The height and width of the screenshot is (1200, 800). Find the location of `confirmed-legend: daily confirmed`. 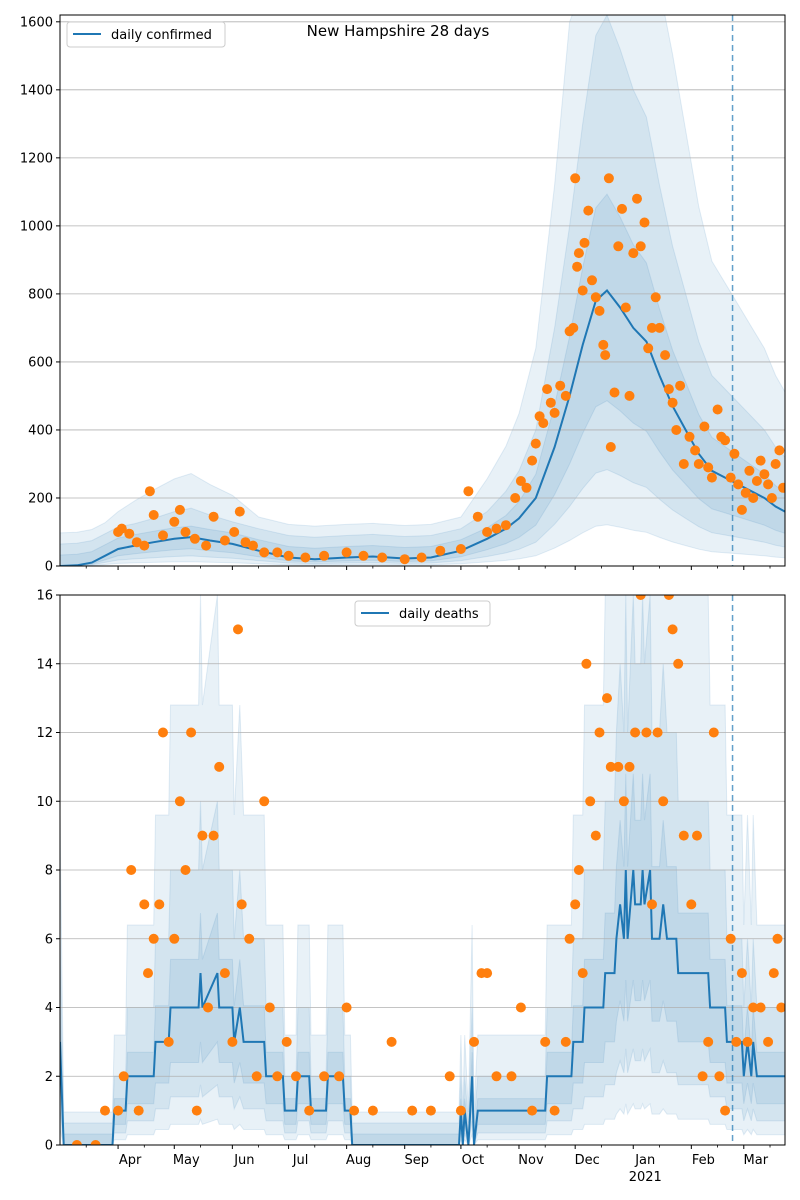

confirmed-legend: daily confirmed is located at coordinates (146, 34).